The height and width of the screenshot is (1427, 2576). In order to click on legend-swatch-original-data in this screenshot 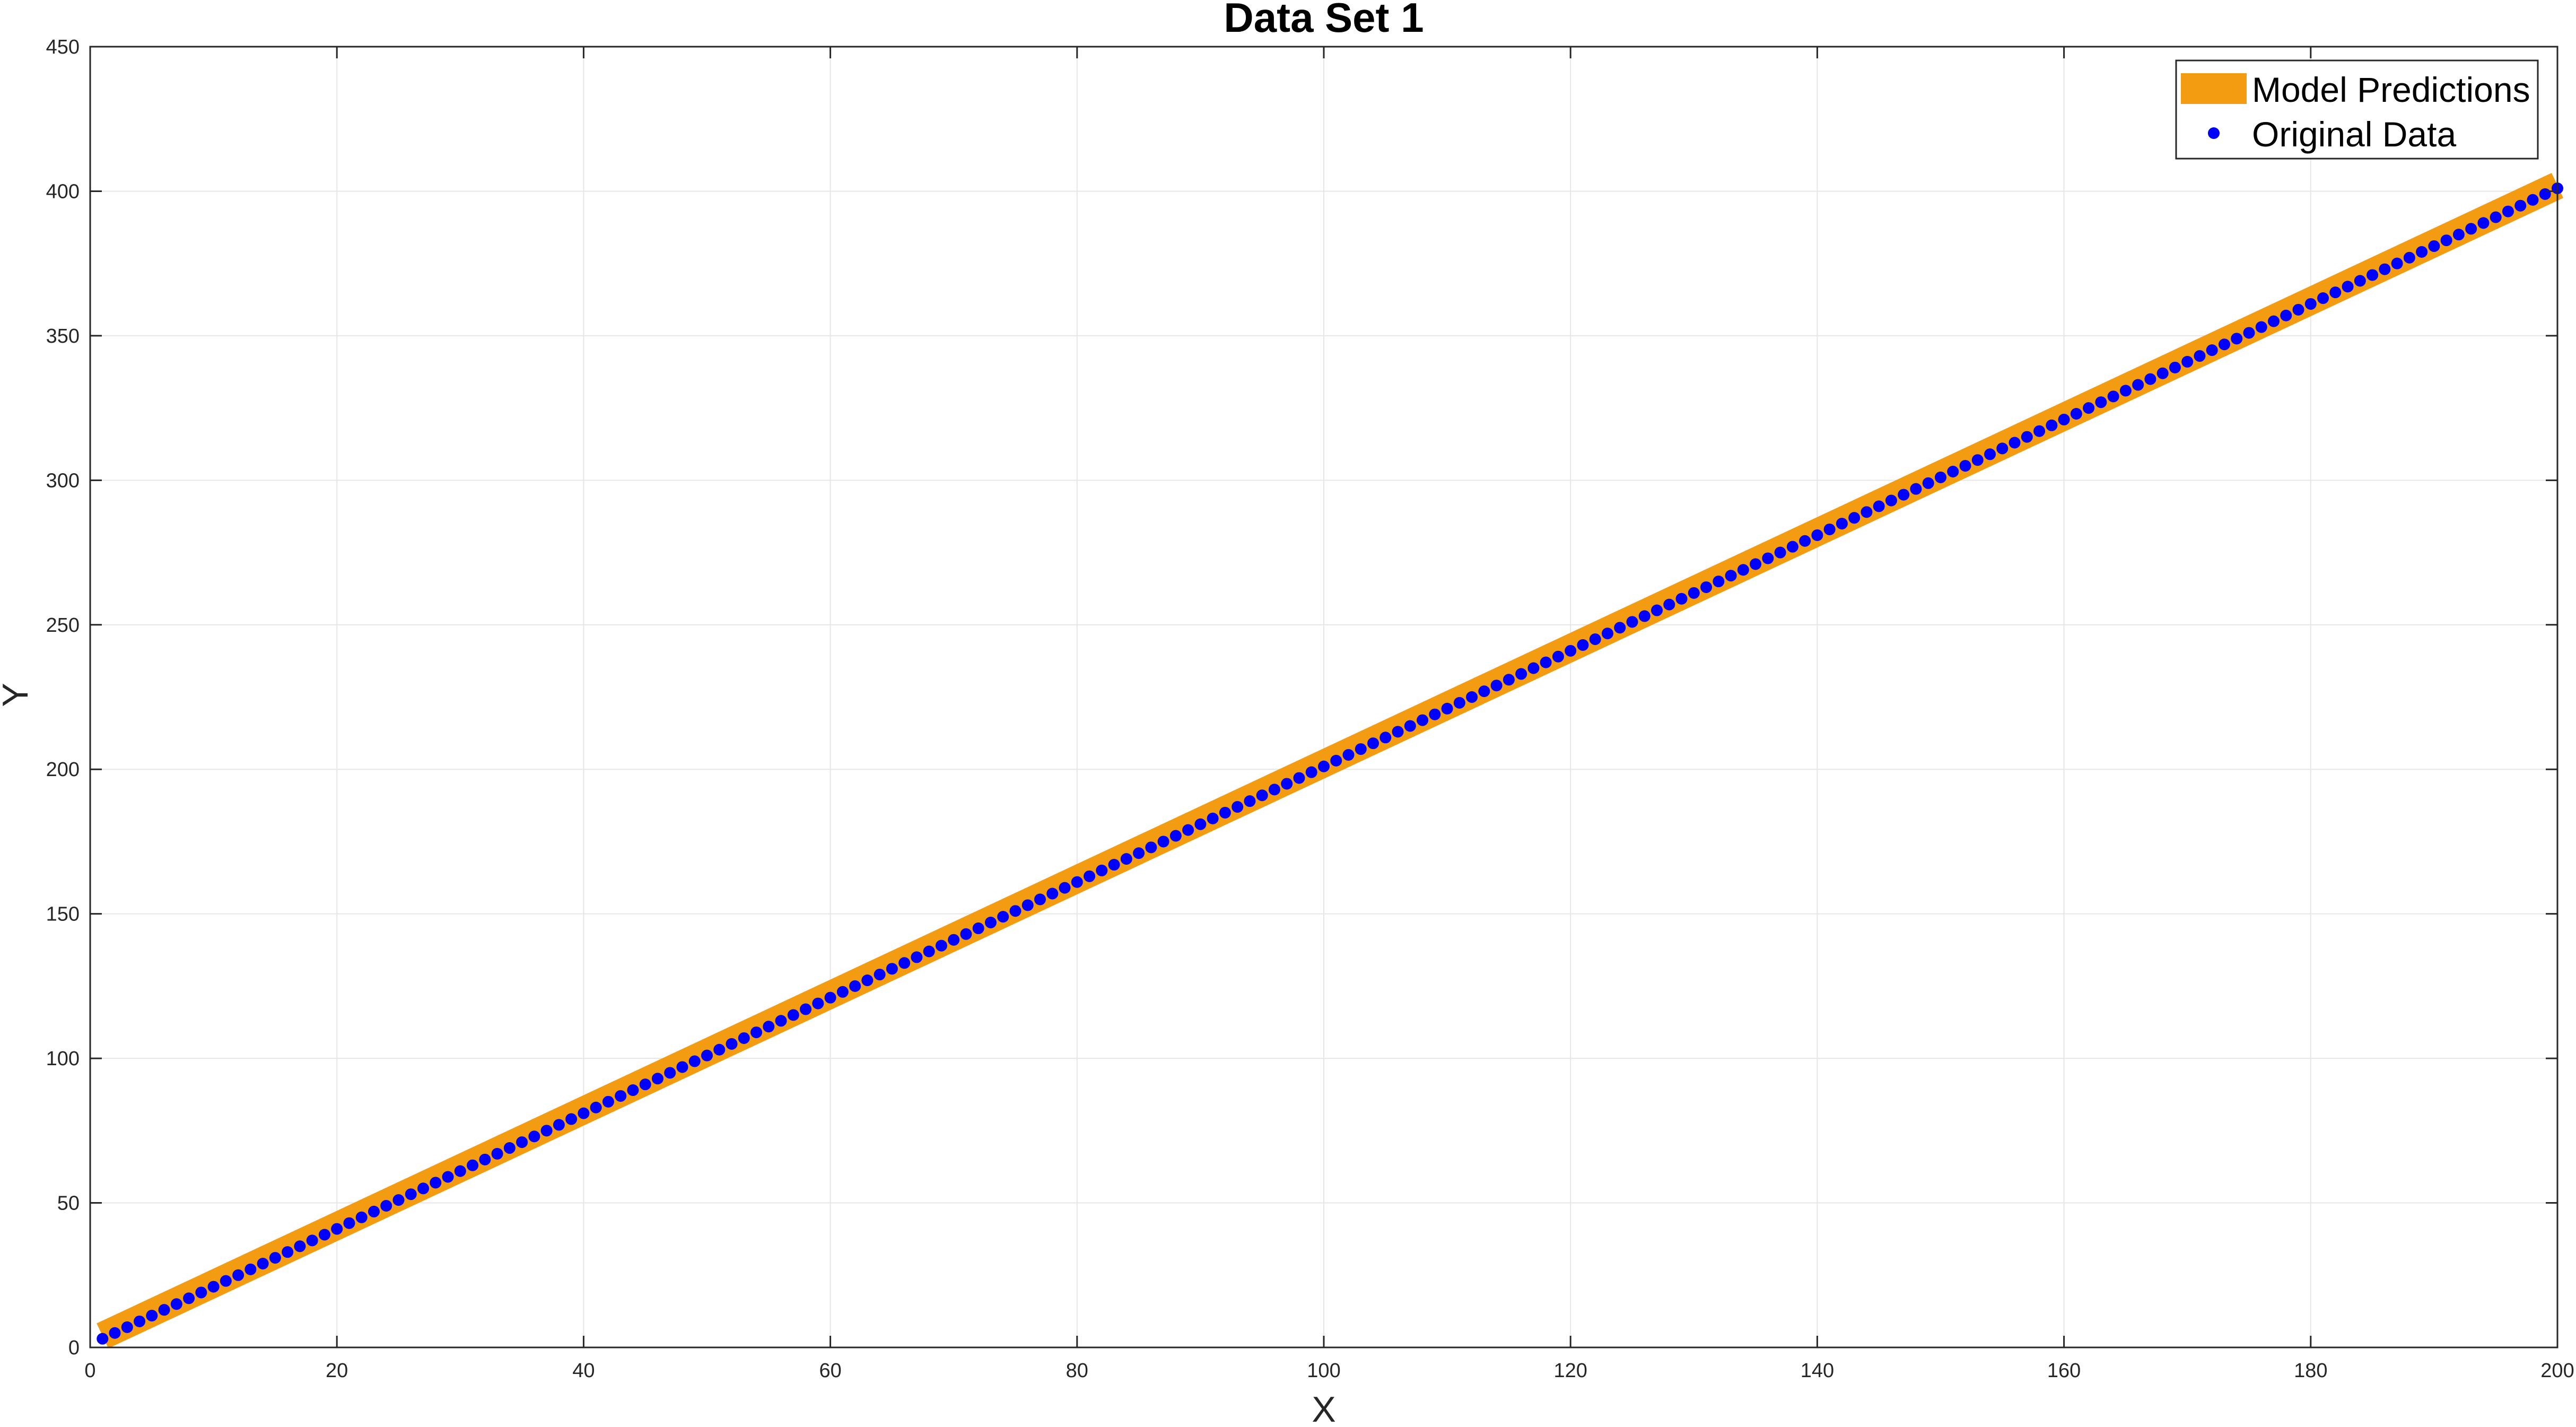, I will do `click(2214, 133)`.